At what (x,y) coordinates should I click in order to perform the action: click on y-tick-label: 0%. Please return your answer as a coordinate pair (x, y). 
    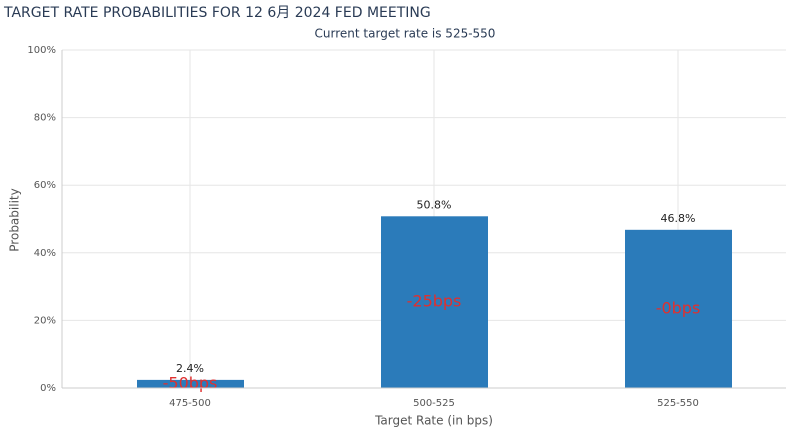
    Looking at the image, I should click on (48, 388).